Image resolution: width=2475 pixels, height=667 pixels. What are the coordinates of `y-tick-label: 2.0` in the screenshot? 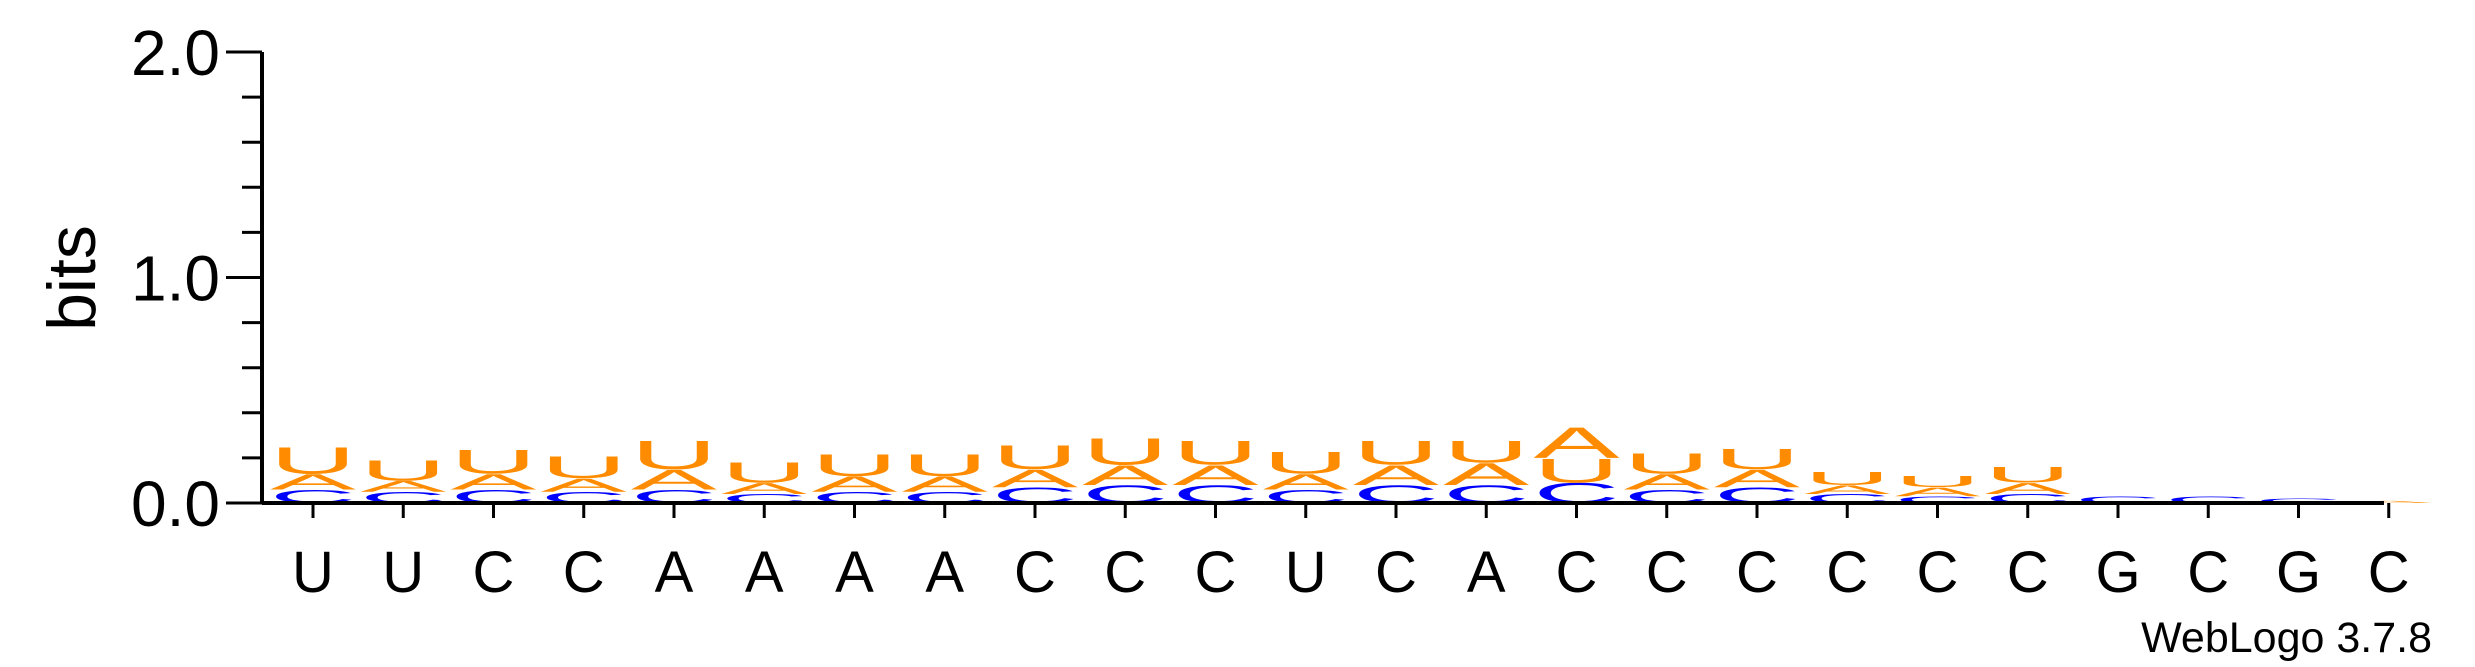 It's located at (175, 53).